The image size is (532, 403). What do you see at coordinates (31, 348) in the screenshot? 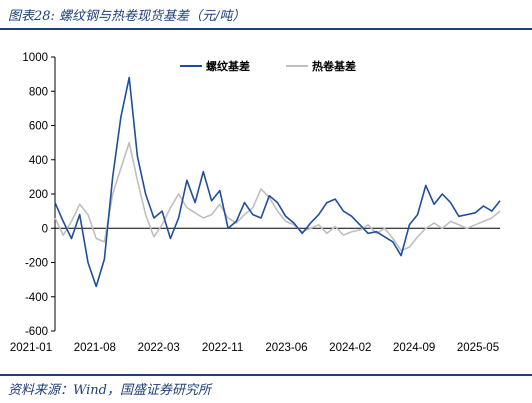
I see `x-tick-label: 2021-01` at bounding box center [31, 348].